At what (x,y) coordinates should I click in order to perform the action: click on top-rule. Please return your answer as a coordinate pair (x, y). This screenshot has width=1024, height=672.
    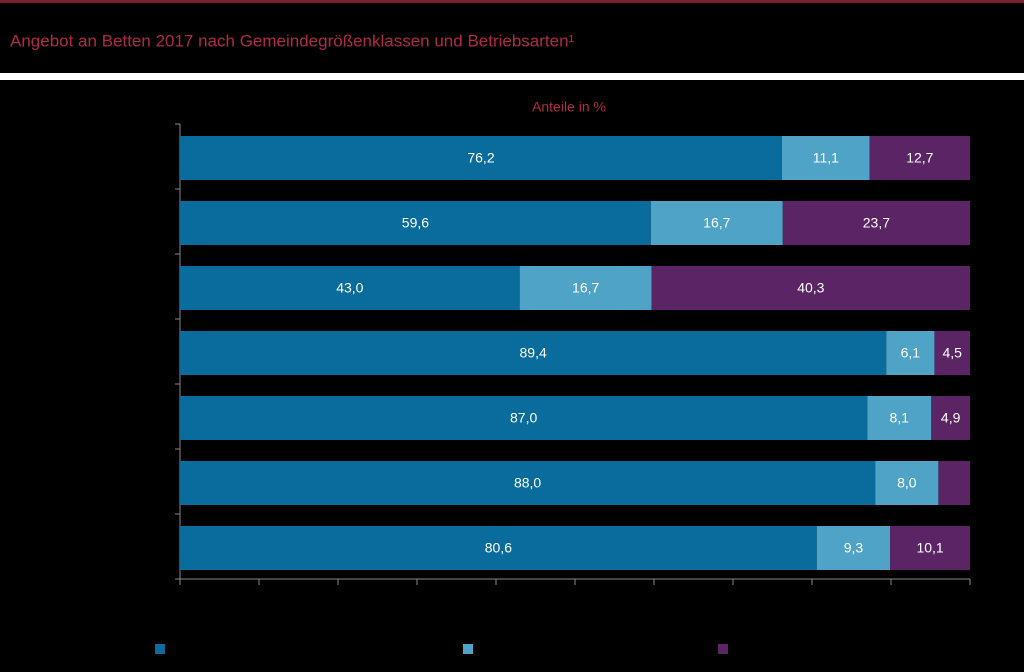
    Looking at the image, I should click on (512, 1).